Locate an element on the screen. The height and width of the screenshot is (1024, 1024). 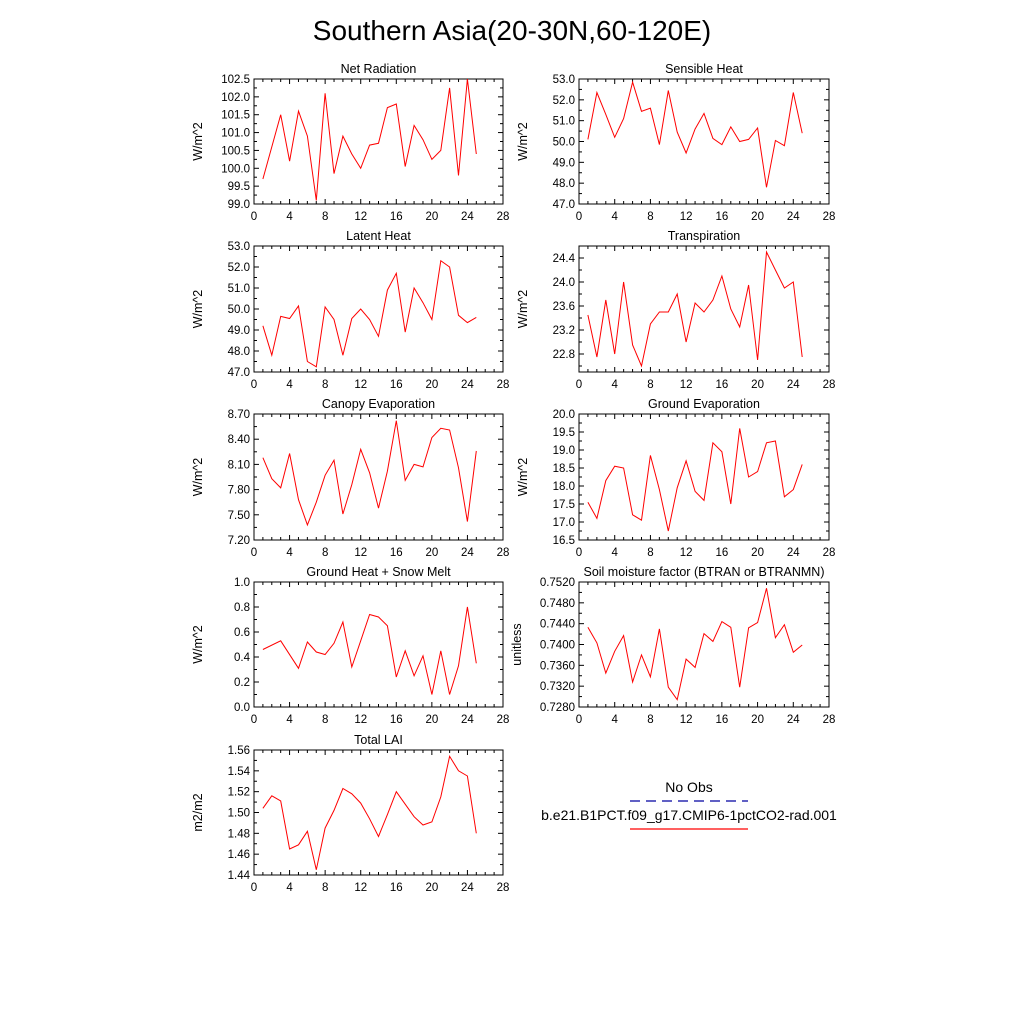
y-tick-label: 8.10 is located at coordinates (239, 465).